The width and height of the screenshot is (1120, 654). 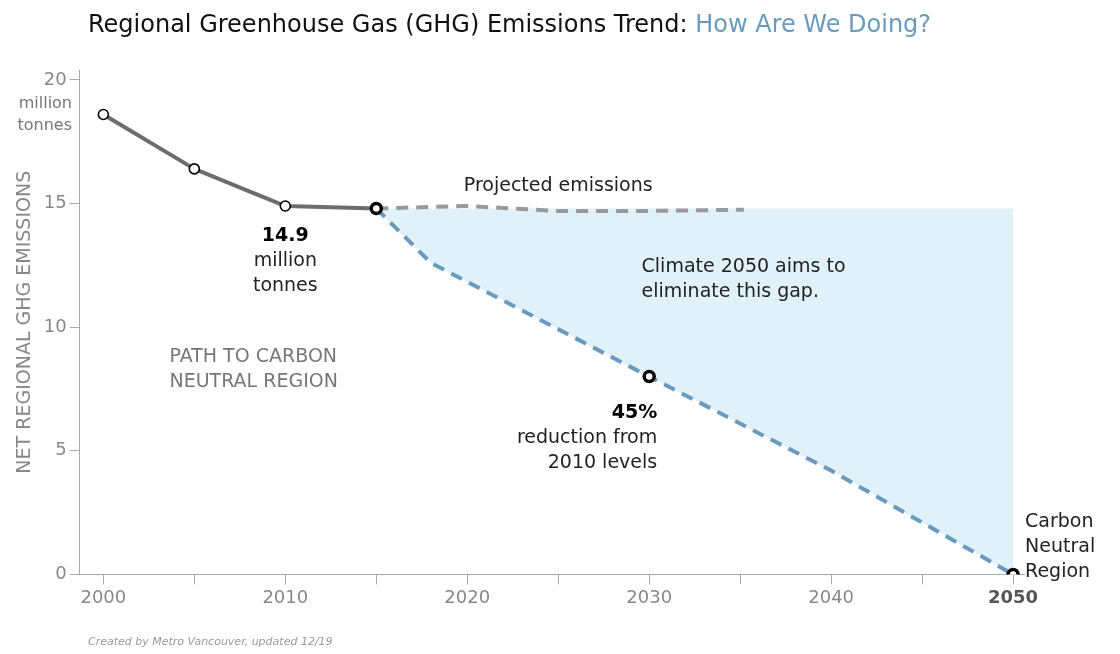 What do you see at coordinates (649, 376) in the screenshot?
I see `point` at bounding box center [649, 376].